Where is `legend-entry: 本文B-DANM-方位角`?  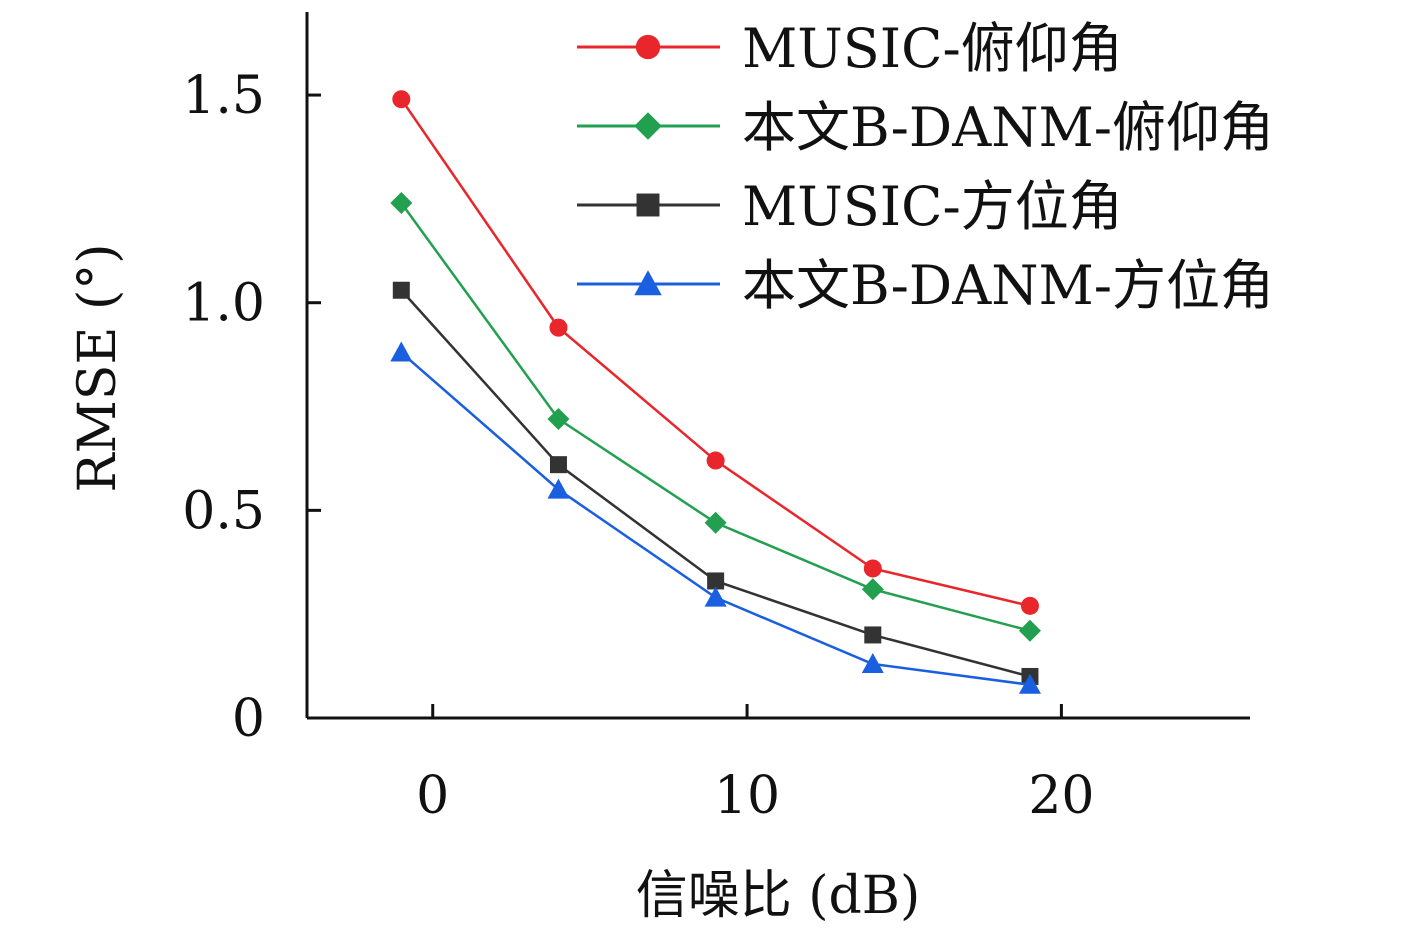
legend-entry: 本文B-DANM-方位角 is located at coordinates (925, 285).